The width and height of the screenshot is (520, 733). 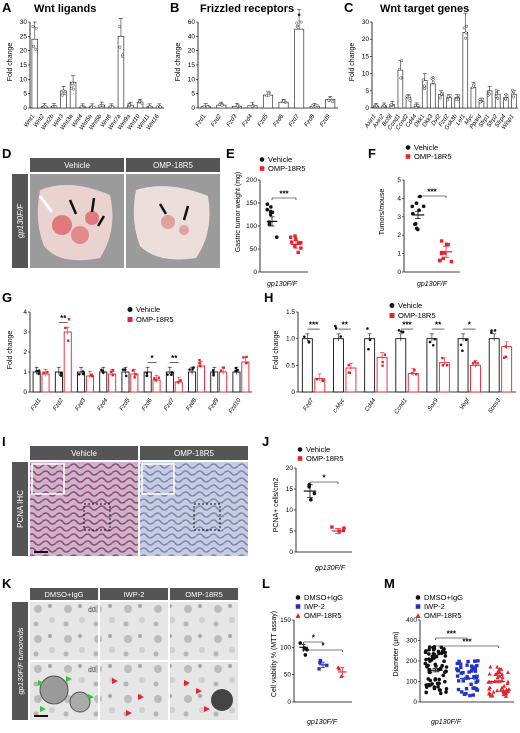 I want to click on chart-h-category-label: Socs3, so click(x=495, y=406).